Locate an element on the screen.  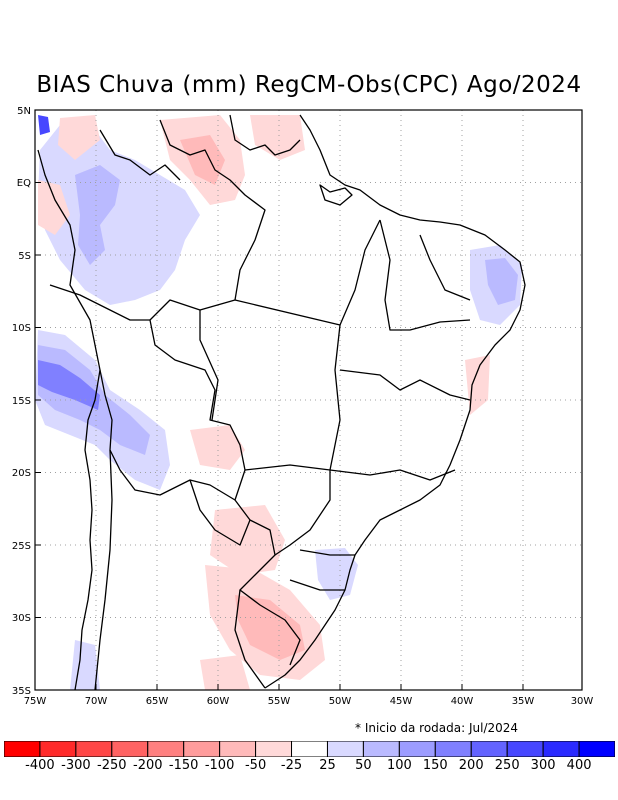
colorbar is located at coordinates (309, 749).